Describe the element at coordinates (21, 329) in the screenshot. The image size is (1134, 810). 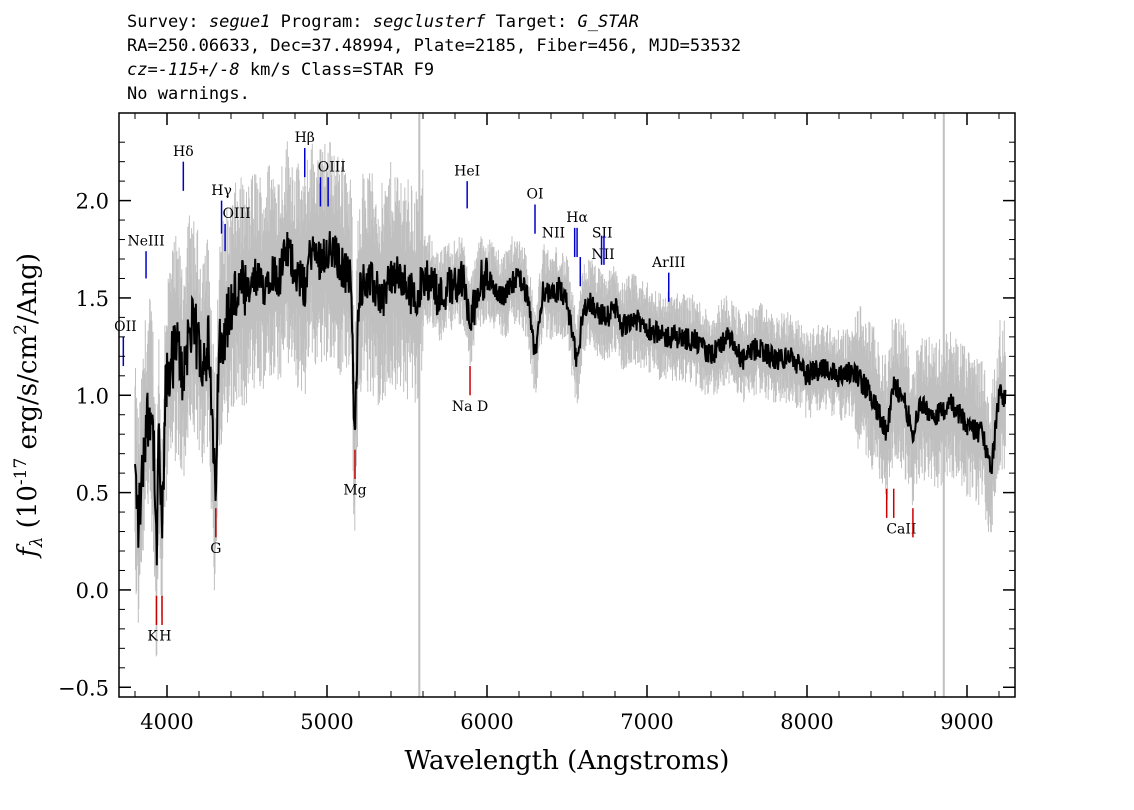
I see `y-axis-label-exponent2: 2` at that location.